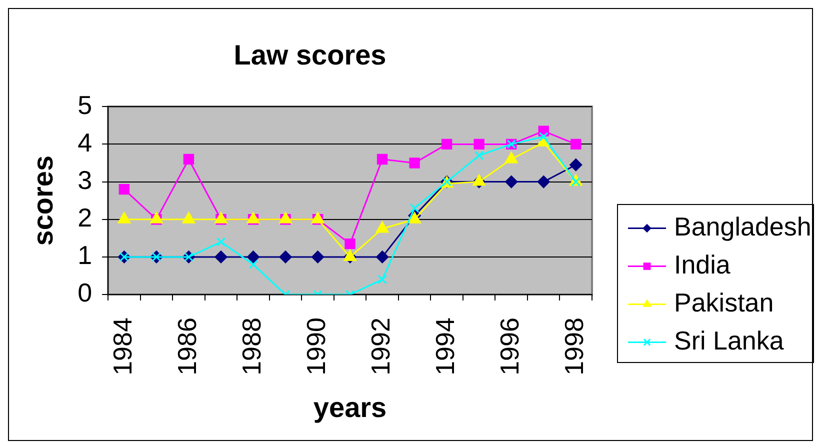  I want to click on legend-label: Sri Lanka, so click(729, 340).